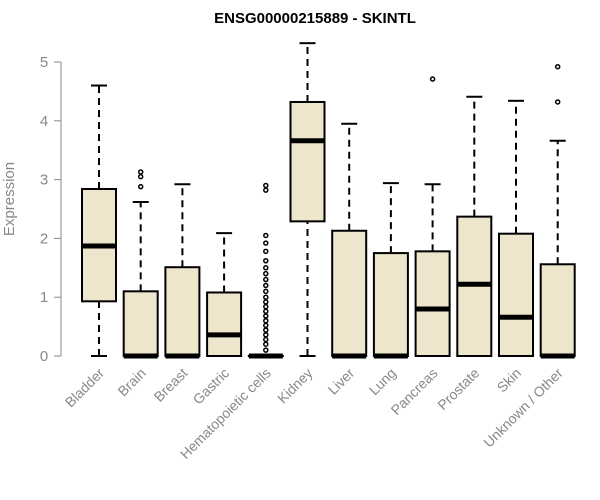 This screenshot has height=500, width=600. I want to click on x-tick-label: Bladder, so click(85, 388).